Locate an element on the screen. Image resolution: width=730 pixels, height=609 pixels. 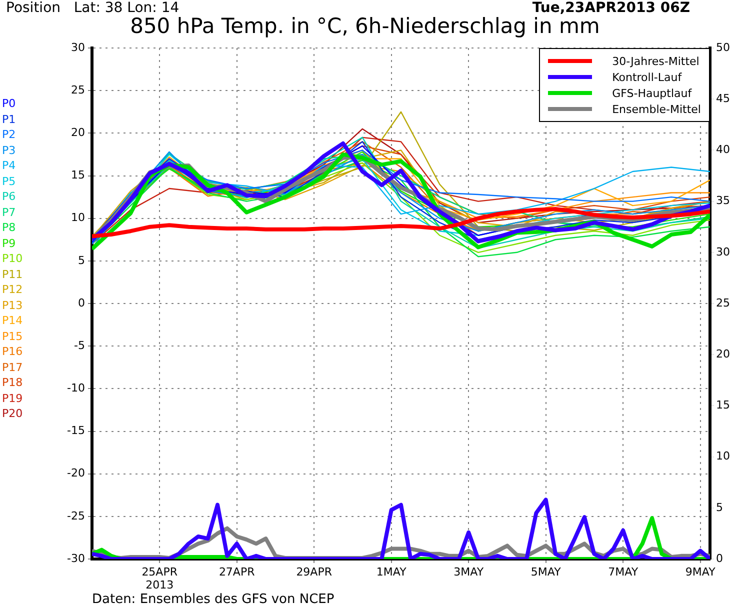
text: P11 is located at coordinates (12, 274).